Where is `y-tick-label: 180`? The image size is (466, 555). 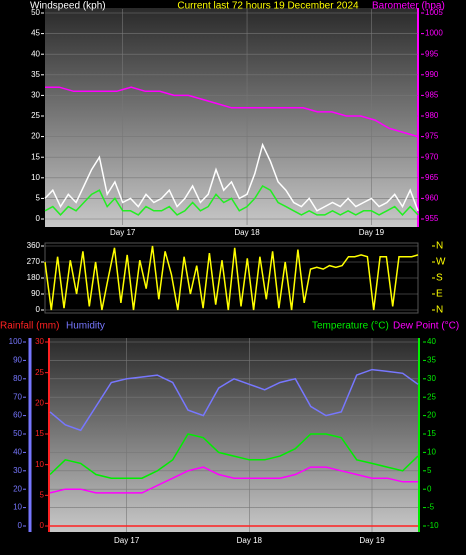
y-tick-label: 180 is located at coordinates (34, 277).